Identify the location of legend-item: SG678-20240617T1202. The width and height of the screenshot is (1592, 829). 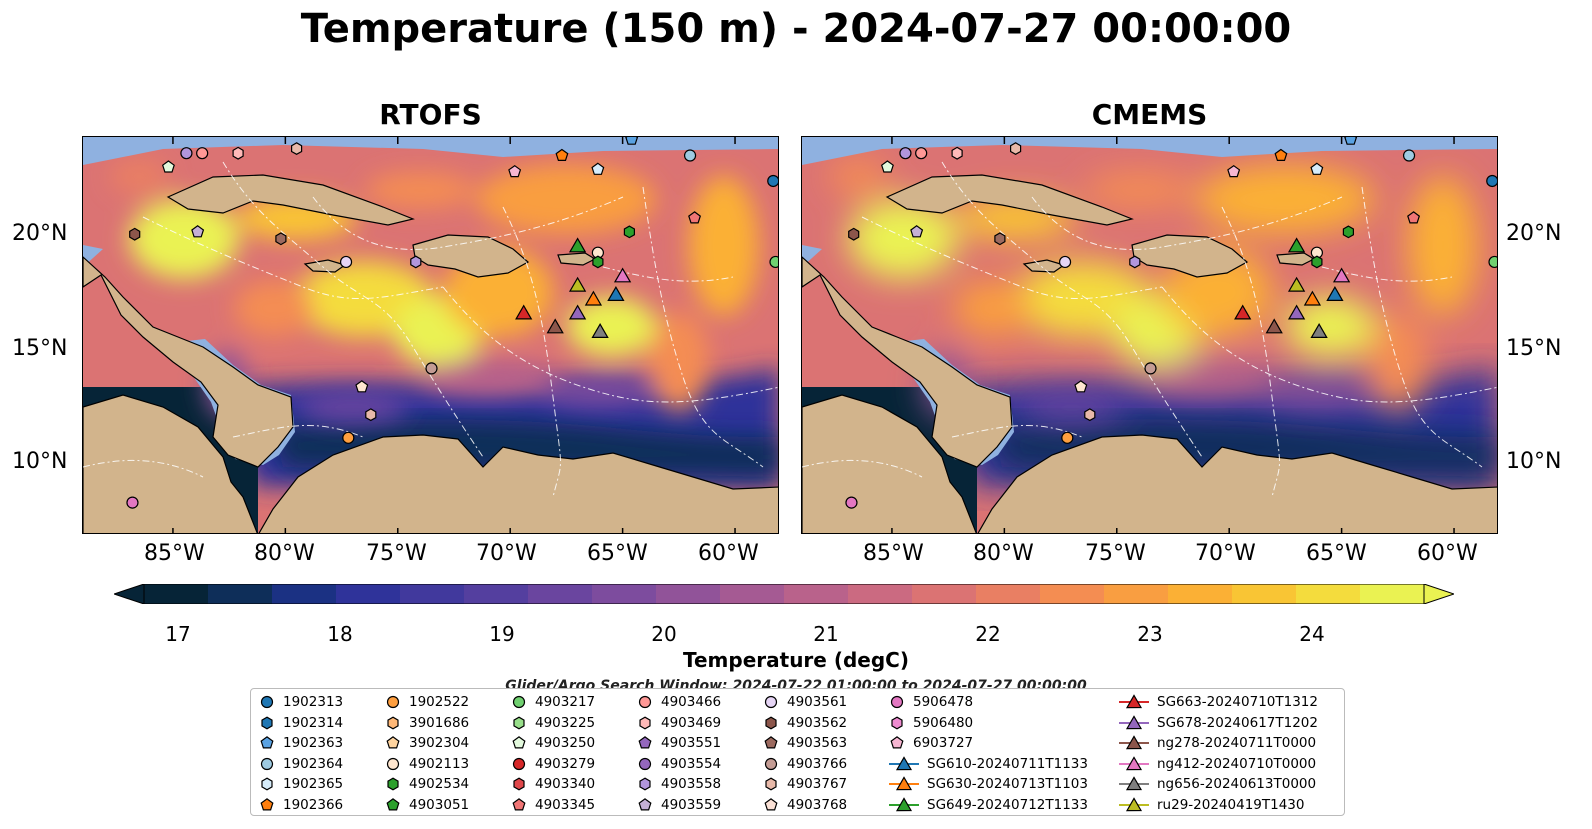
(1218, 723).